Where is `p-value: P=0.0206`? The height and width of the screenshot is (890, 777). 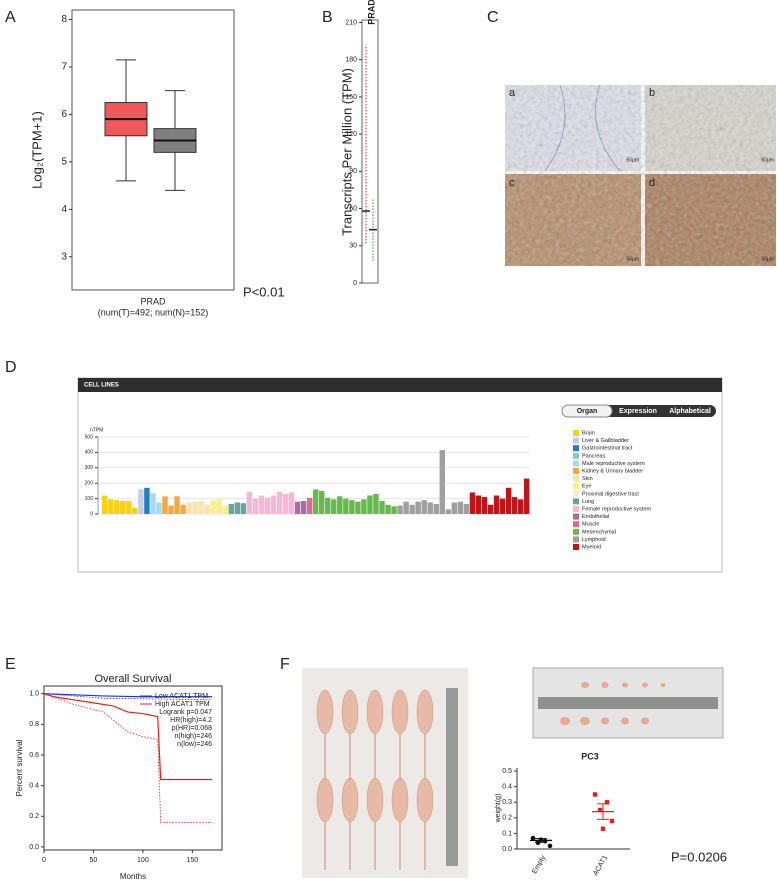 p-value: P=0.0206 is located at coordinates (699, 856).